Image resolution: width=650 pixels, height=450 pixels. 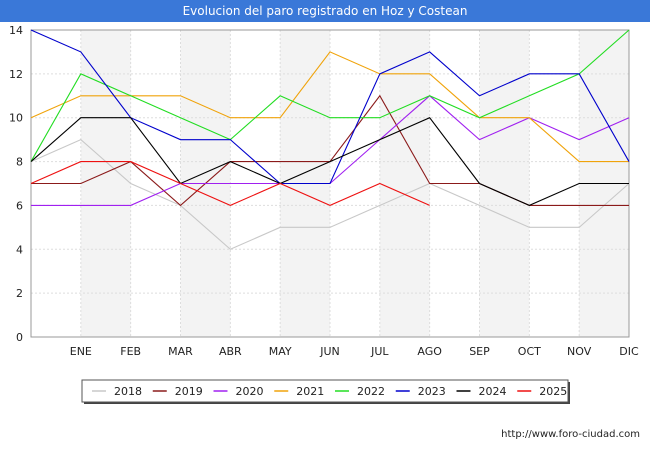 What do you see at coordinates (479, 351) in the screenshot?
I see `x-tick-label: SEP` at bounding box center [479, 351].